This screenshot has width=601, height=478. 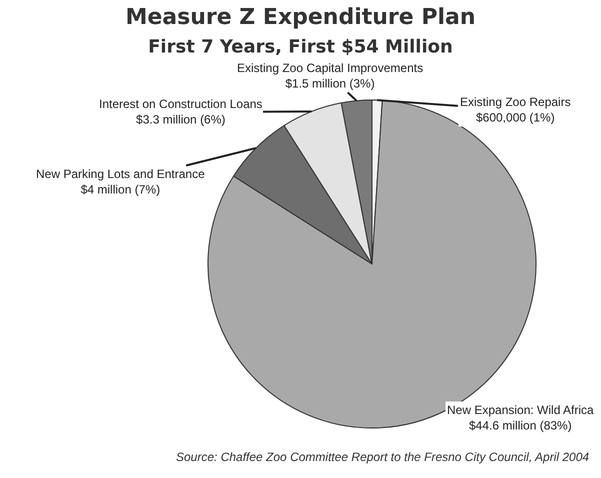 I want to click on slice-label: New Parking Lots and Entrance, so click(x=121, y=174).